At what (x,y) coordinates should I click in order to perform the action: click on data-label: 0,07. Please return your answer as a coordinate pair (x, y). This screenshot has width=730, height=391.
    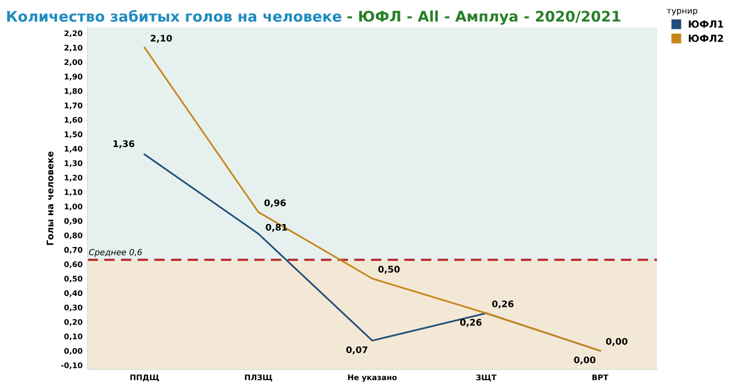
    Looking at the image, I should click on (357, 350).